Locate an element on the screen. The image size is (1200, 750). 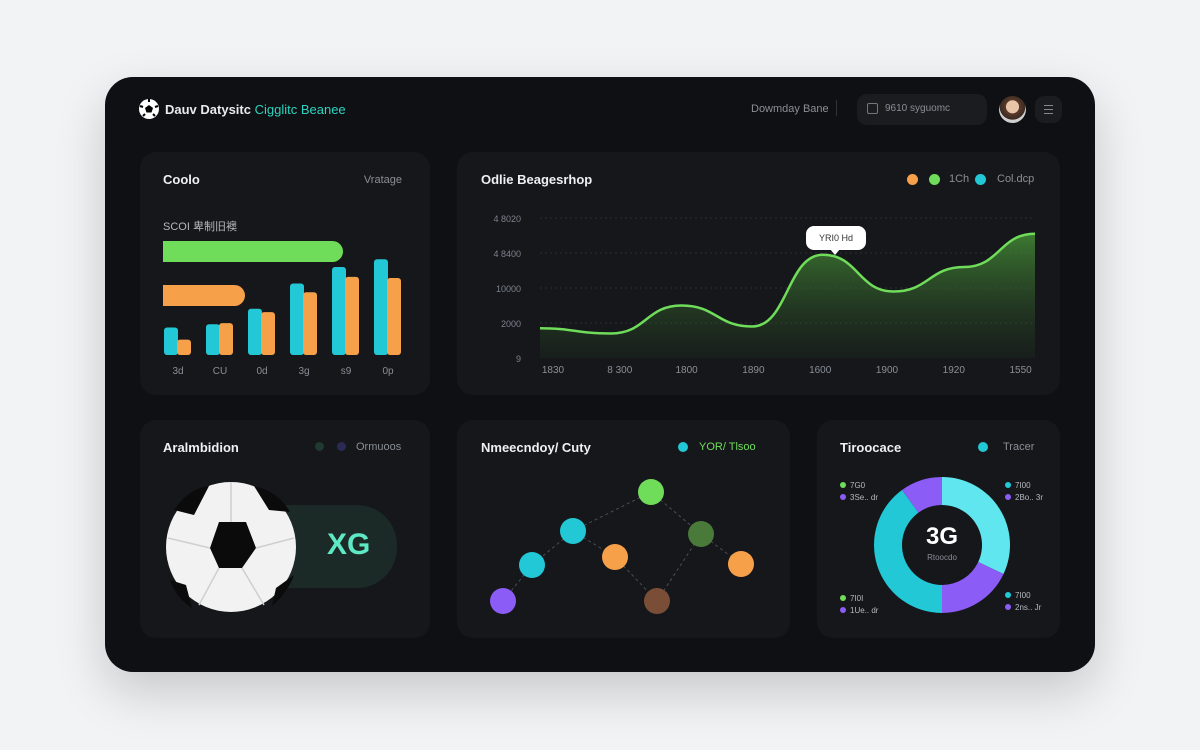
bar-chart: 3d CU 0d 3g s9 0p is located at coordinates (282, 318).